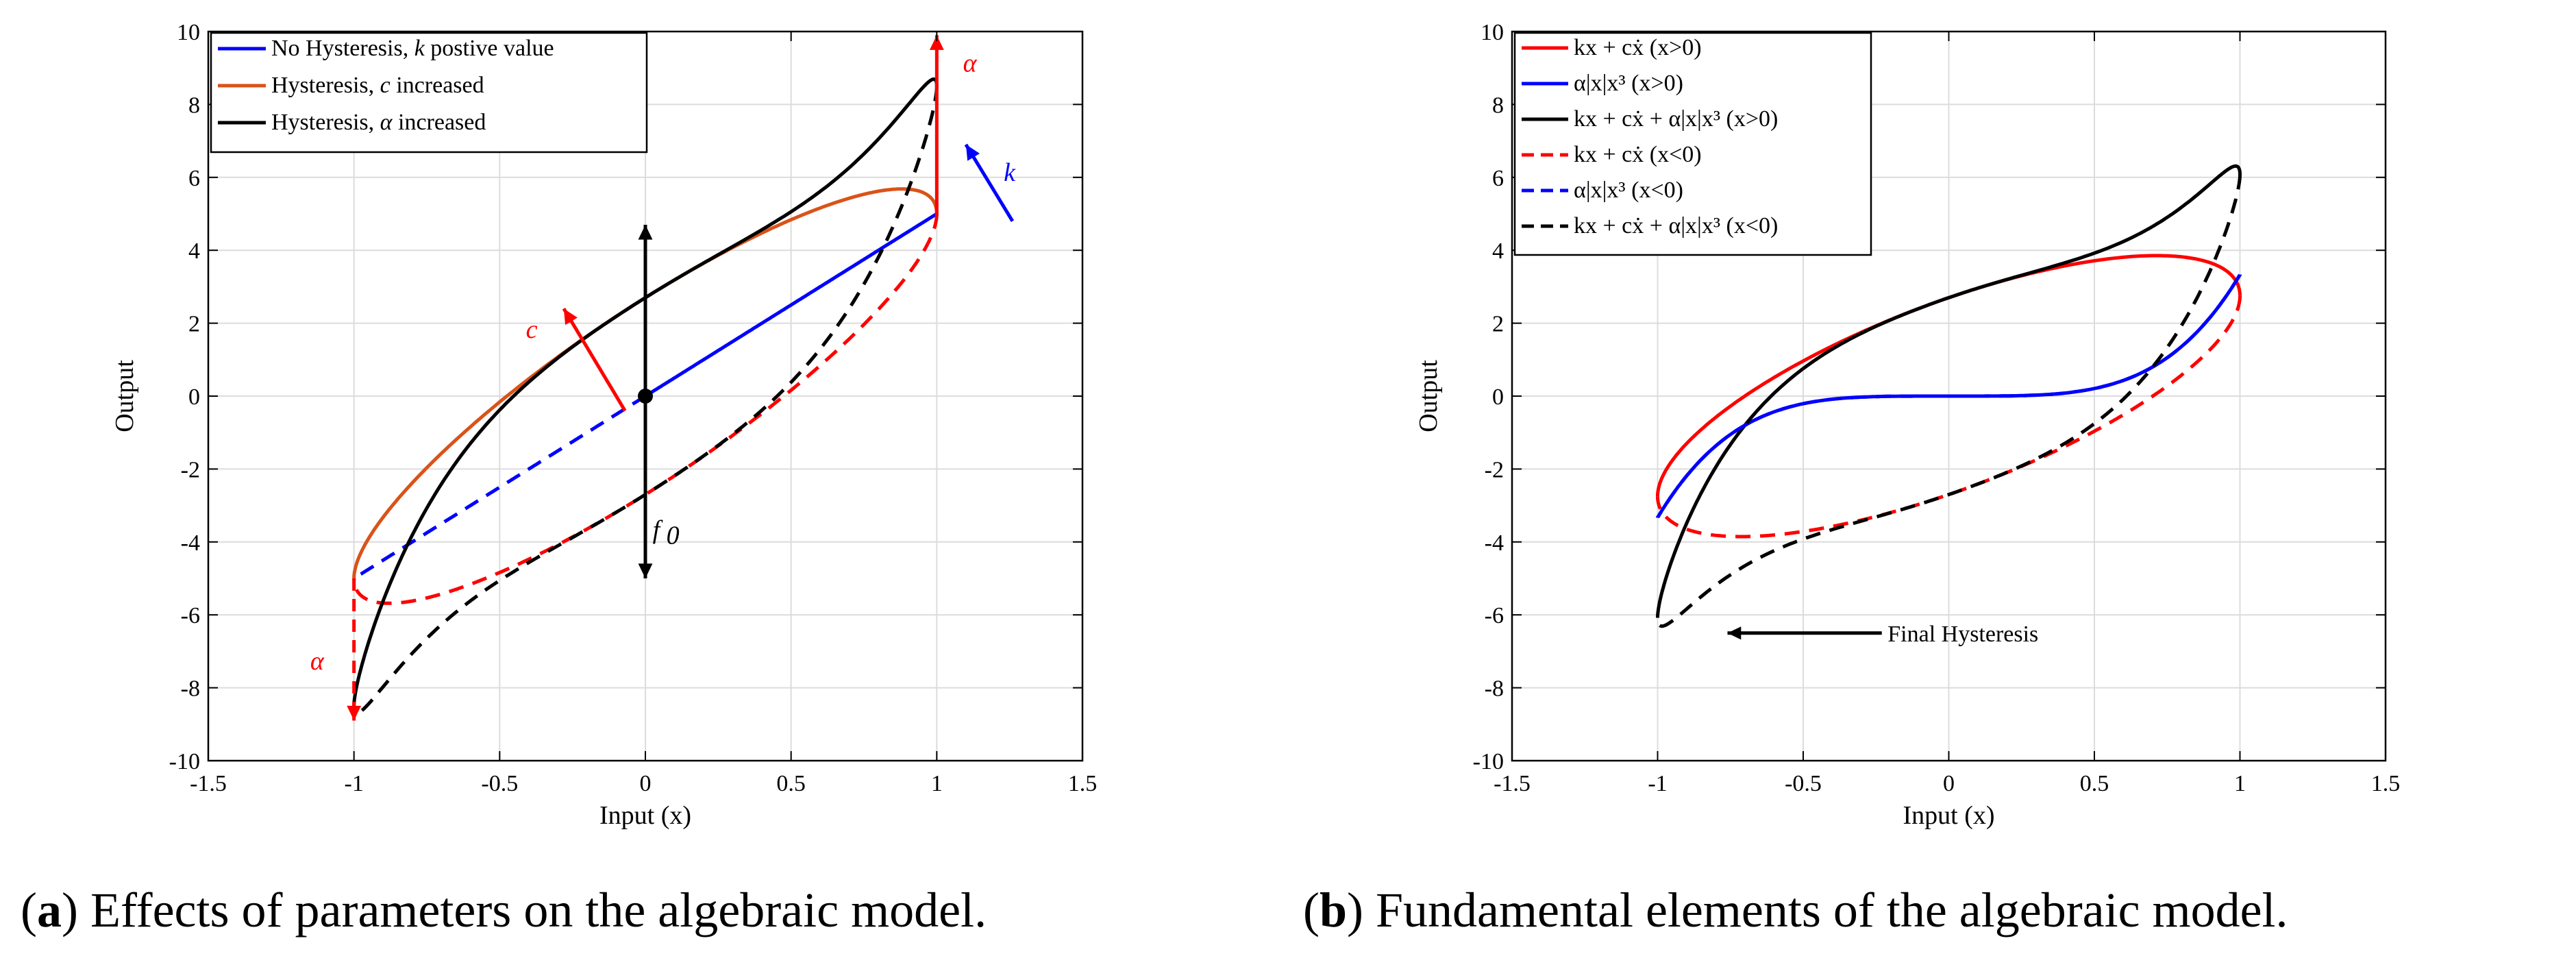 This screenshot has height=956, width=2576. I want to click on a-ytick-label-6: 2, so click(194, 324).